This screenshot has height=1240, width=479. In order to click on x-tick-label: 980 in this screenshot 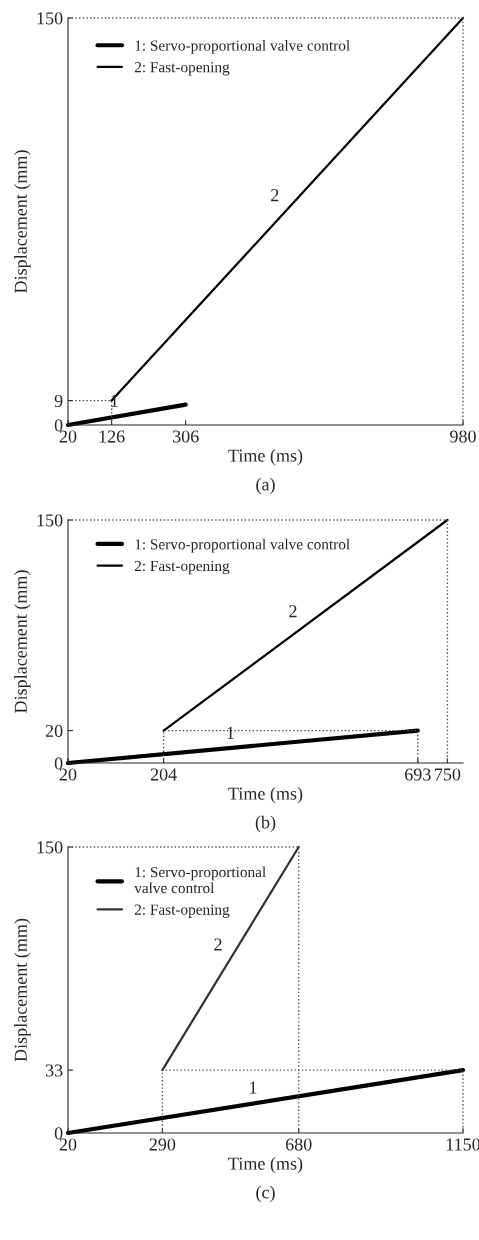, I will do `click(463, 436)`.